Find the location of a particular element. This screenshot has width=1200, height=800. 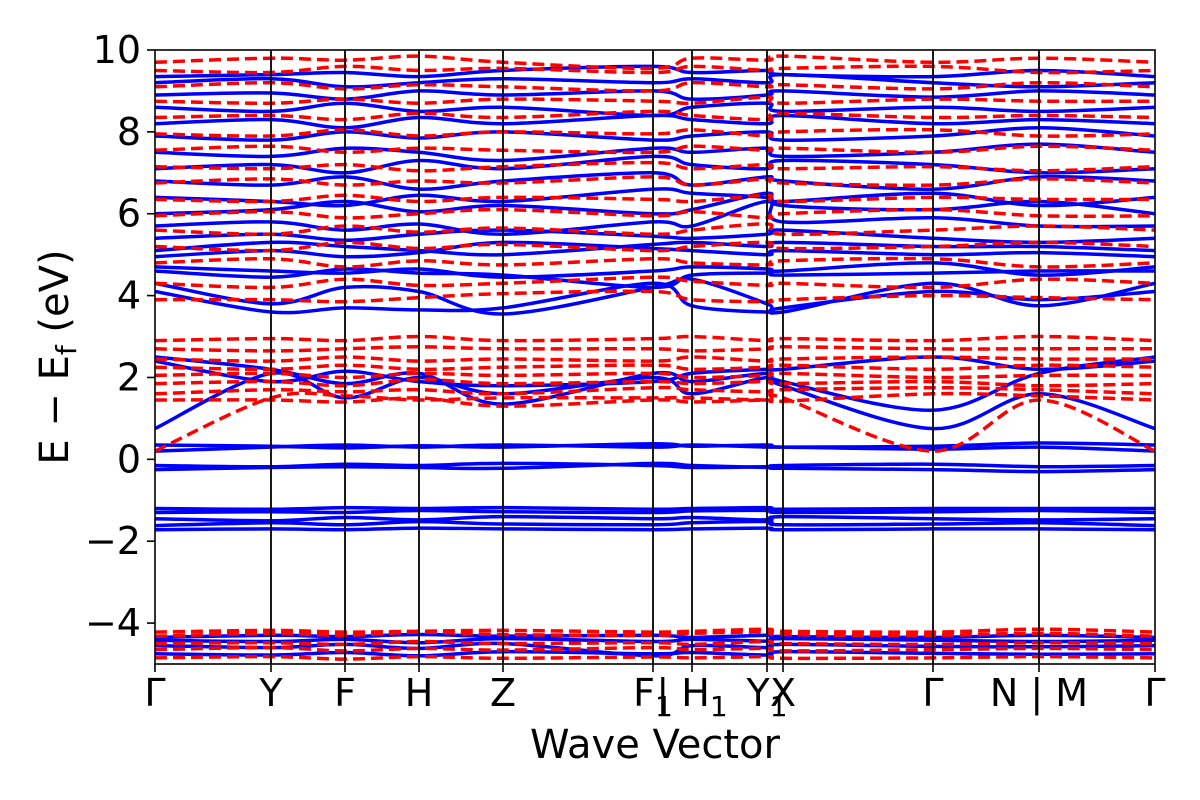

x-tick-label-main-2: F is located at coordinates (345, 693).